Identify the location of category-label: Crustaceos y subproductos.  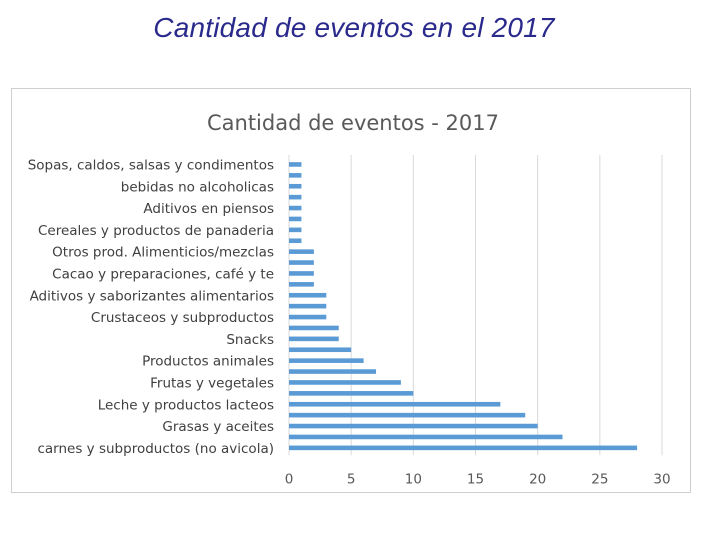
(182, 318).